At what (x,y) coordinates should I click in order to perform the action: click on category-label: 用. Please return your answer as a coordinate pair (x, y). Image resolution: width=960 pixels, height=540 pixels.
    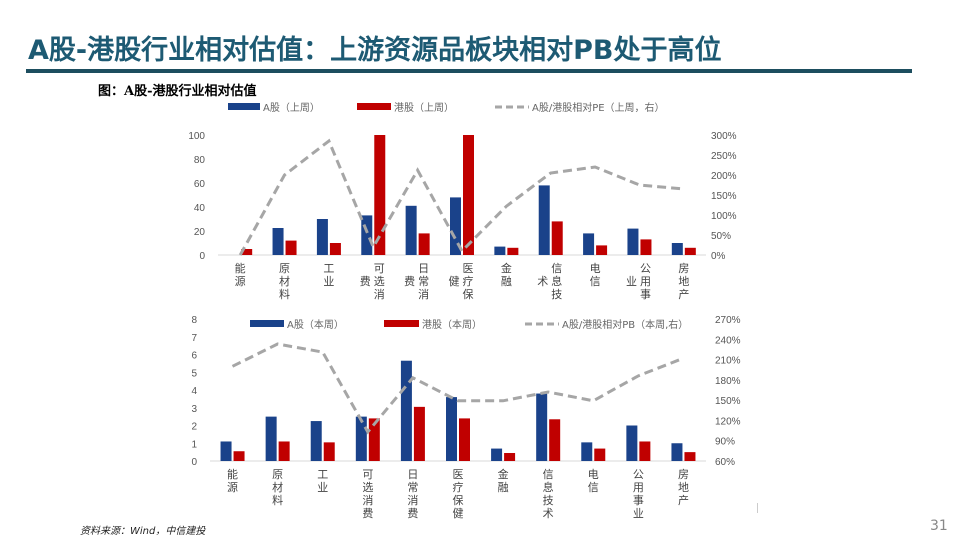
    Looking at the image, I should click on (638, 487).